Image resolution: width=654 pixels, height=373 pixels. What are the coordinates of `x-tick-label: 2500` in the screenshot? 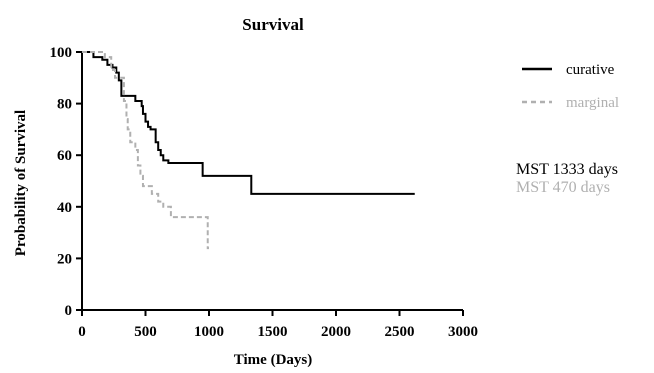 It's located at (400, 332).